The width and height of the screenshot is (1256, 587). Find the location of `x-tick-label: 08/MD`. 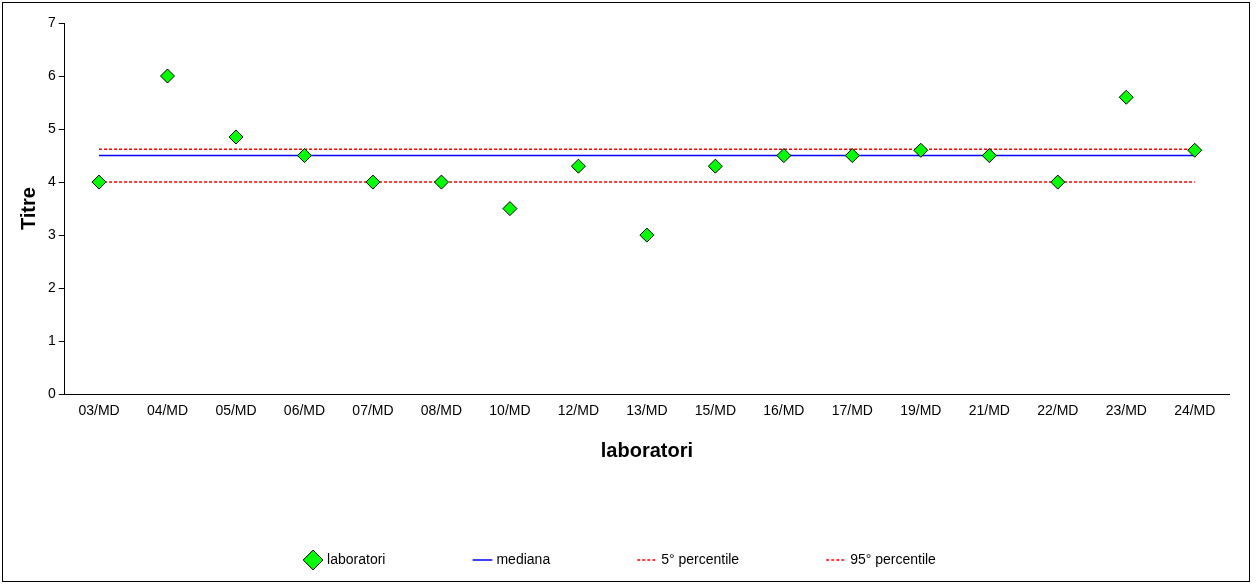

x-tick-label: 08/MD is located at coordinates (441, 410).